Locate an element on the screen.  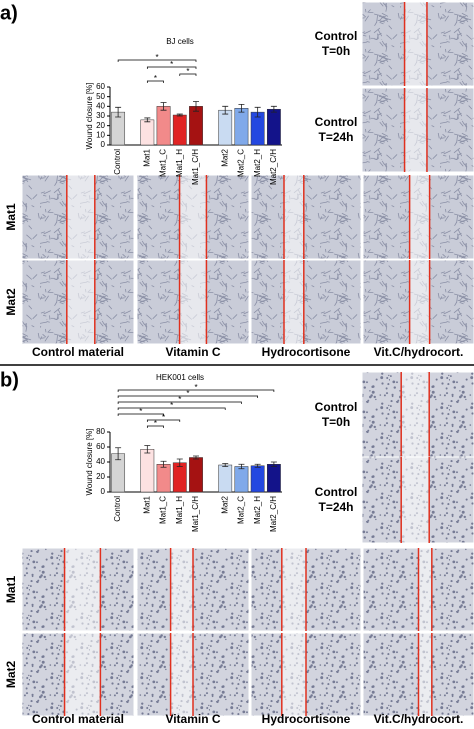
x-tick-label: Mat2_C/H is located at coordinates (273, 167).